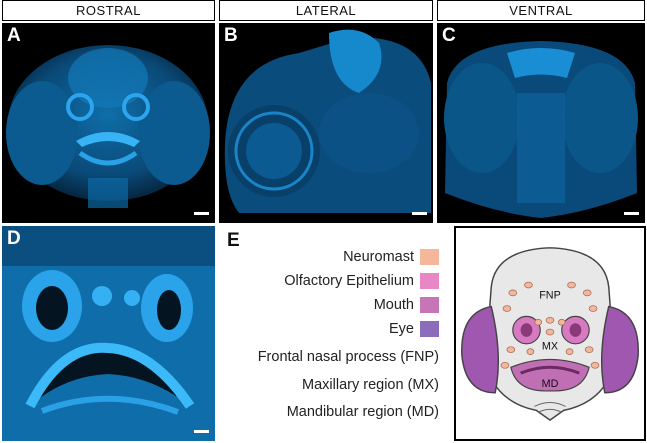 This screenshot has height=443, width=647. I want to click on panel-b-lateral-image: B, so click(326, 123).